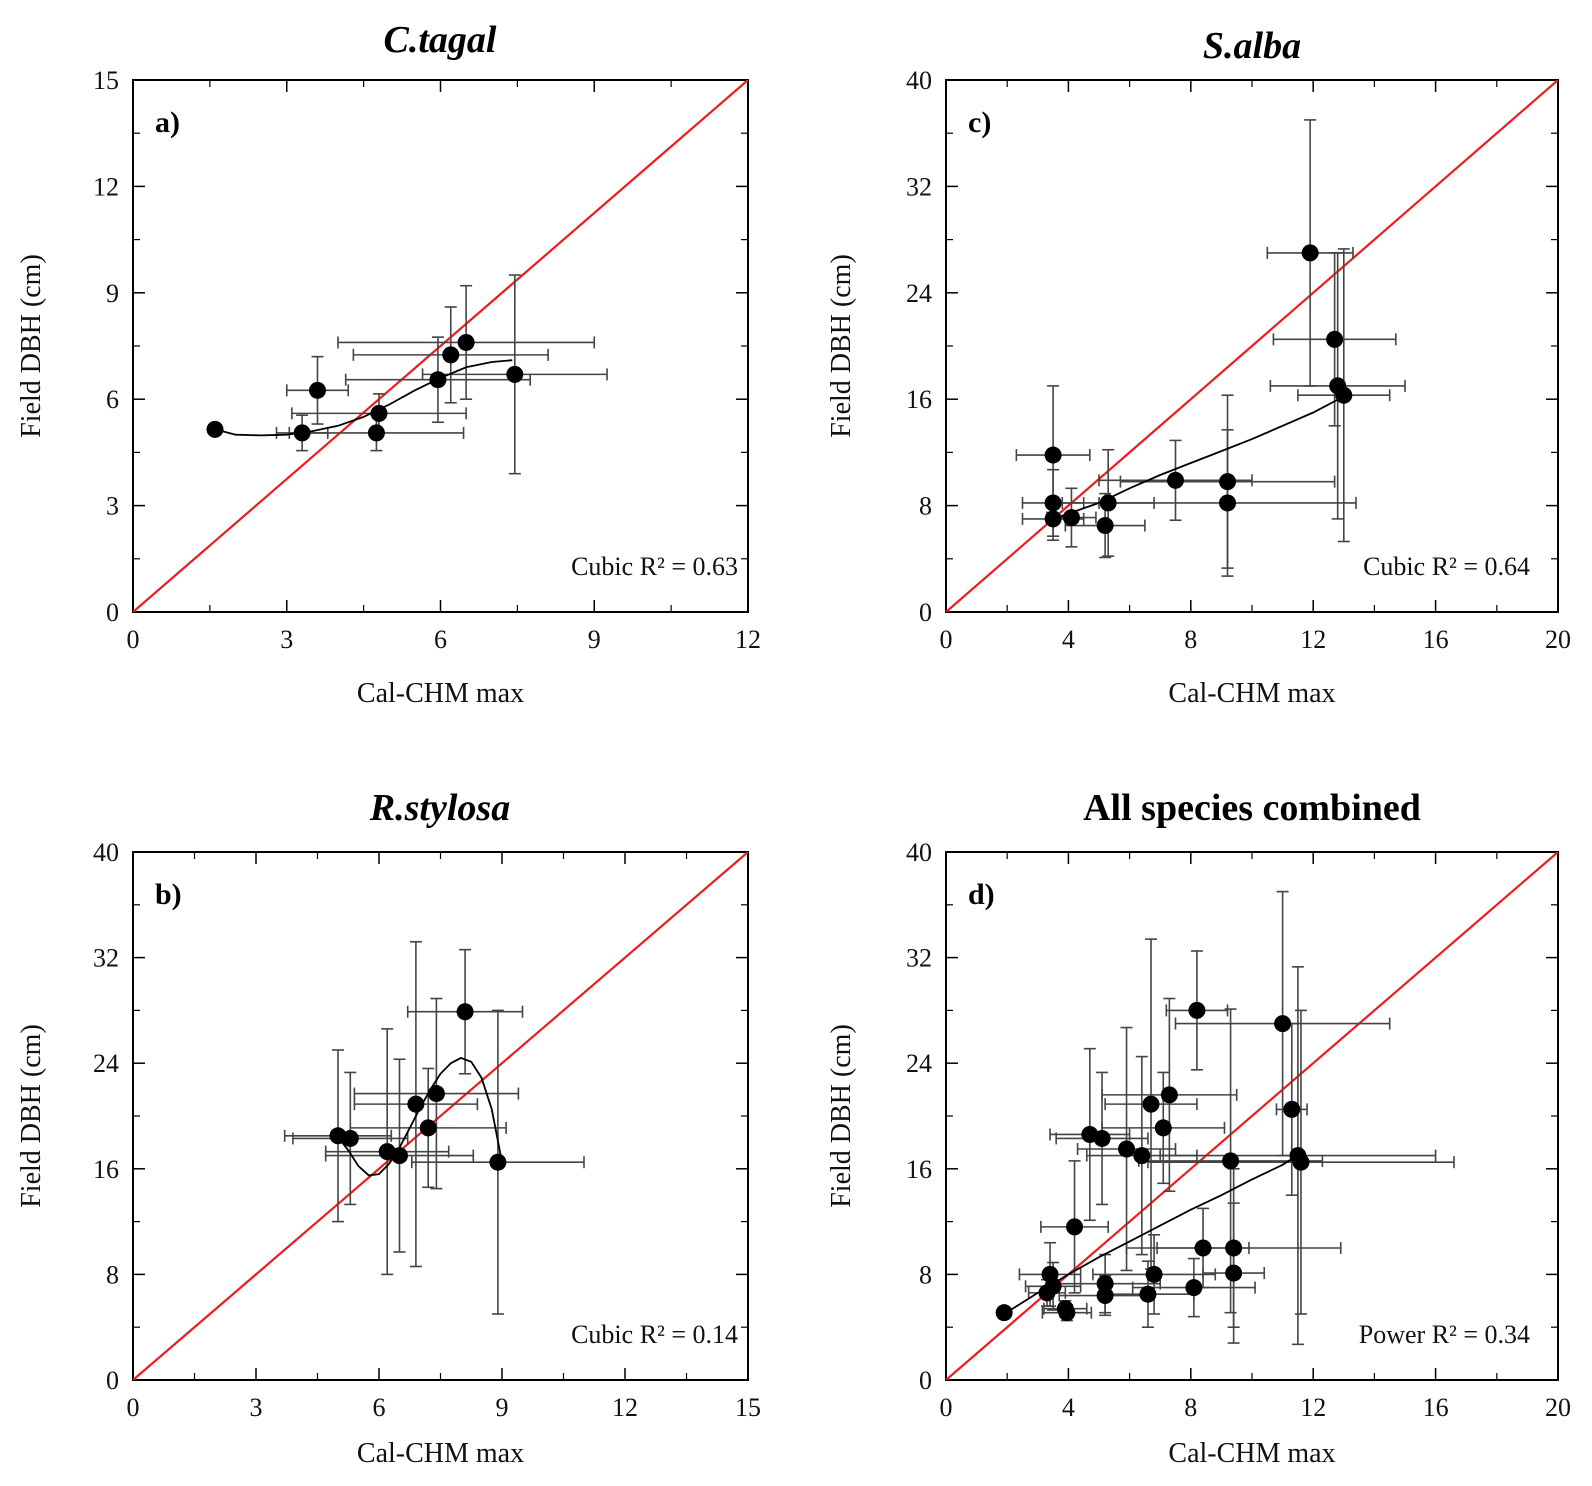 This screenshot has height=1486, width=1592. I want to click on x-tick-label: 15, so click(748, 1407).